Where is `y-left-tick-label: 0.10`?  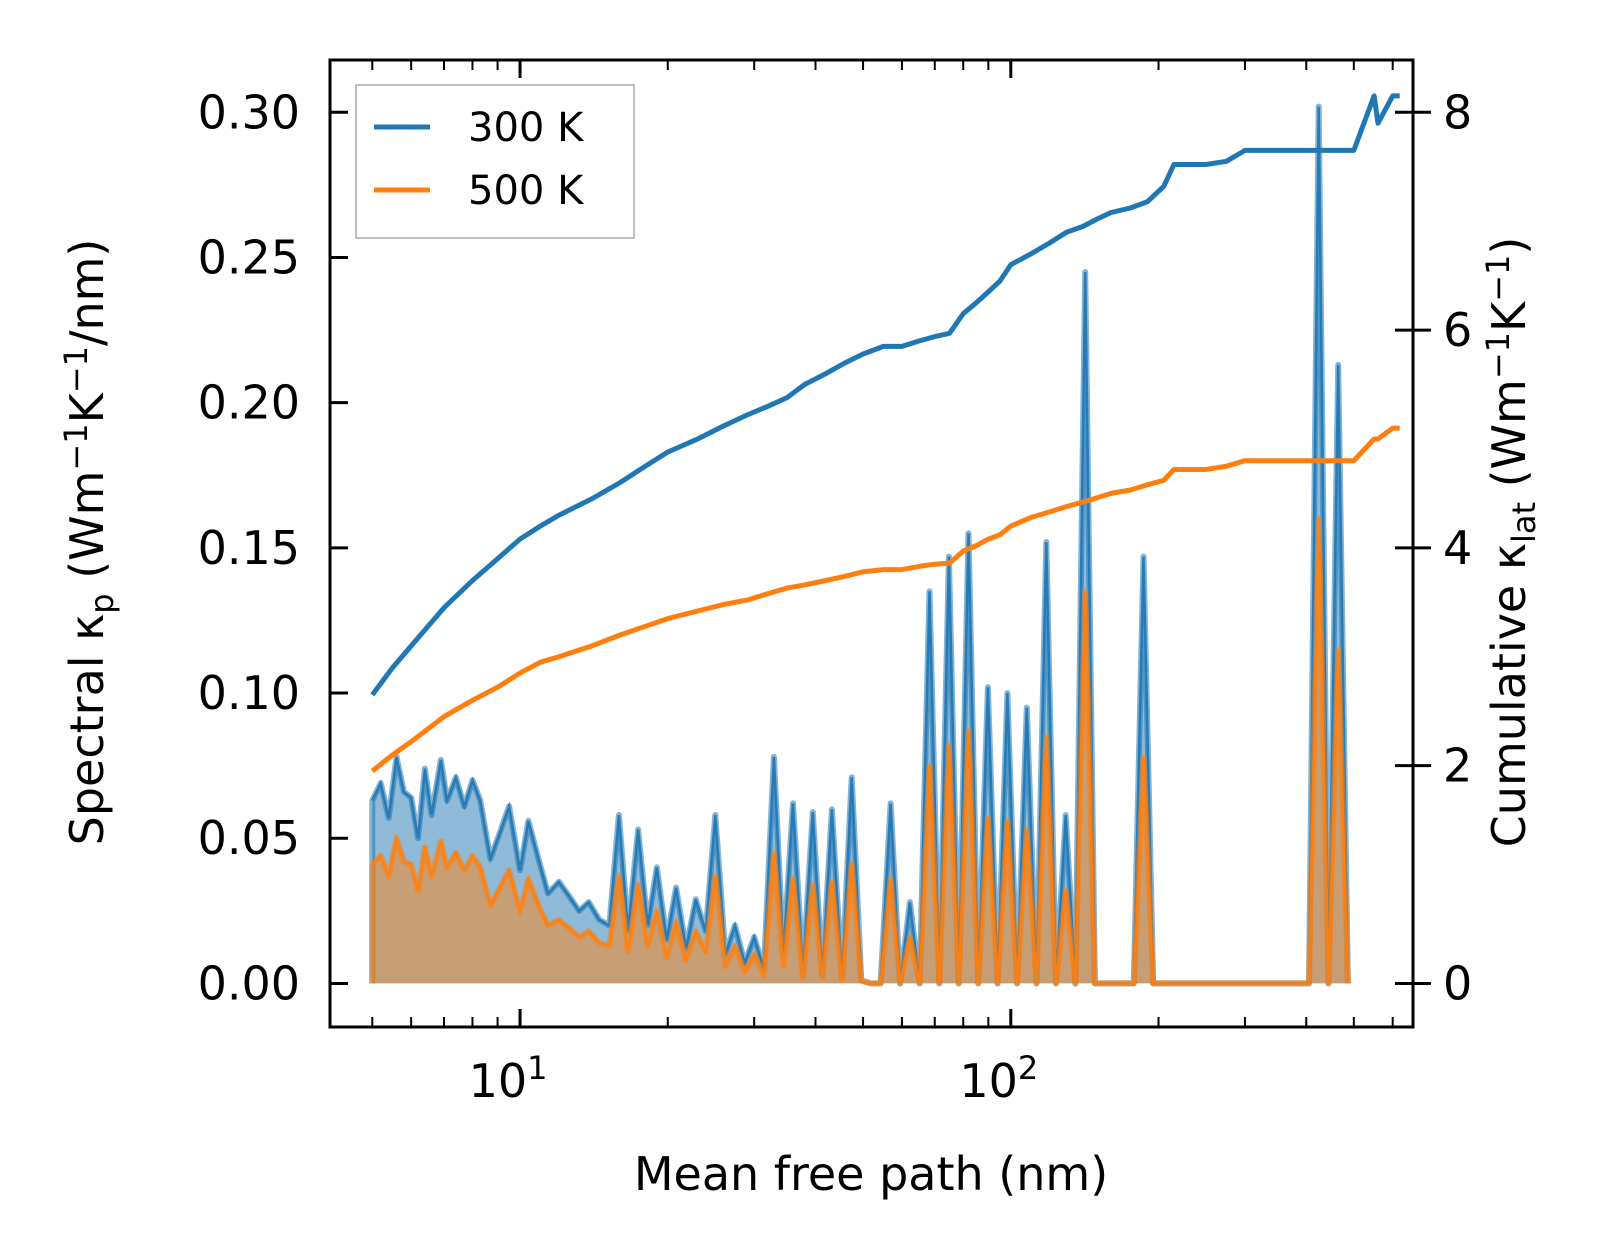 y-left-tick-label: 0.10 is located at coordinates (249, 693).